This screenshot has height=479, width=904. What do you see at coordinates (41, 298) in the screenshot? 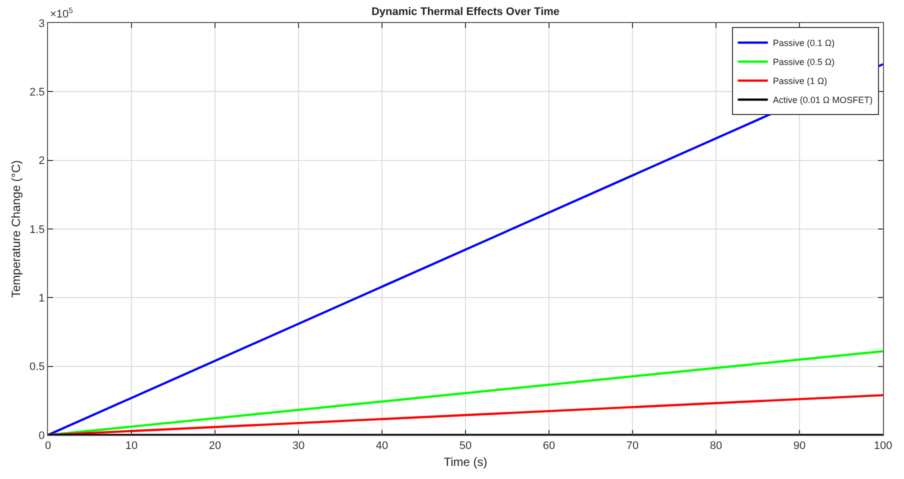
I see `y-tick-label: 1` at bounding box center [41, 298].